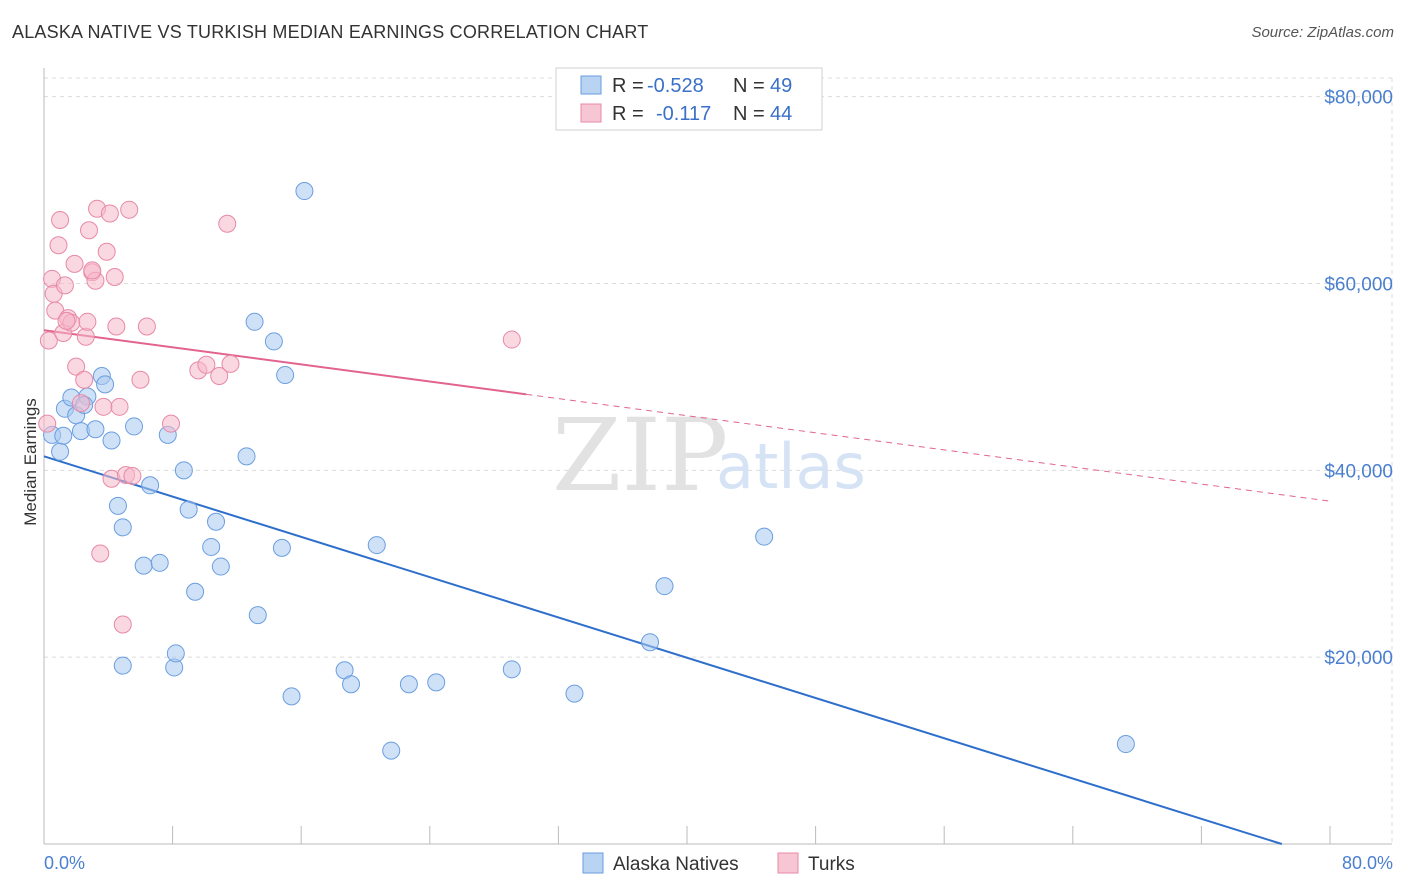 Image resolution: width=1406 pixels, height=892 pixels. Describe the element at coordinates (928, 447) in the screenshot. I see `trend-line-dashed-turks` at that location.